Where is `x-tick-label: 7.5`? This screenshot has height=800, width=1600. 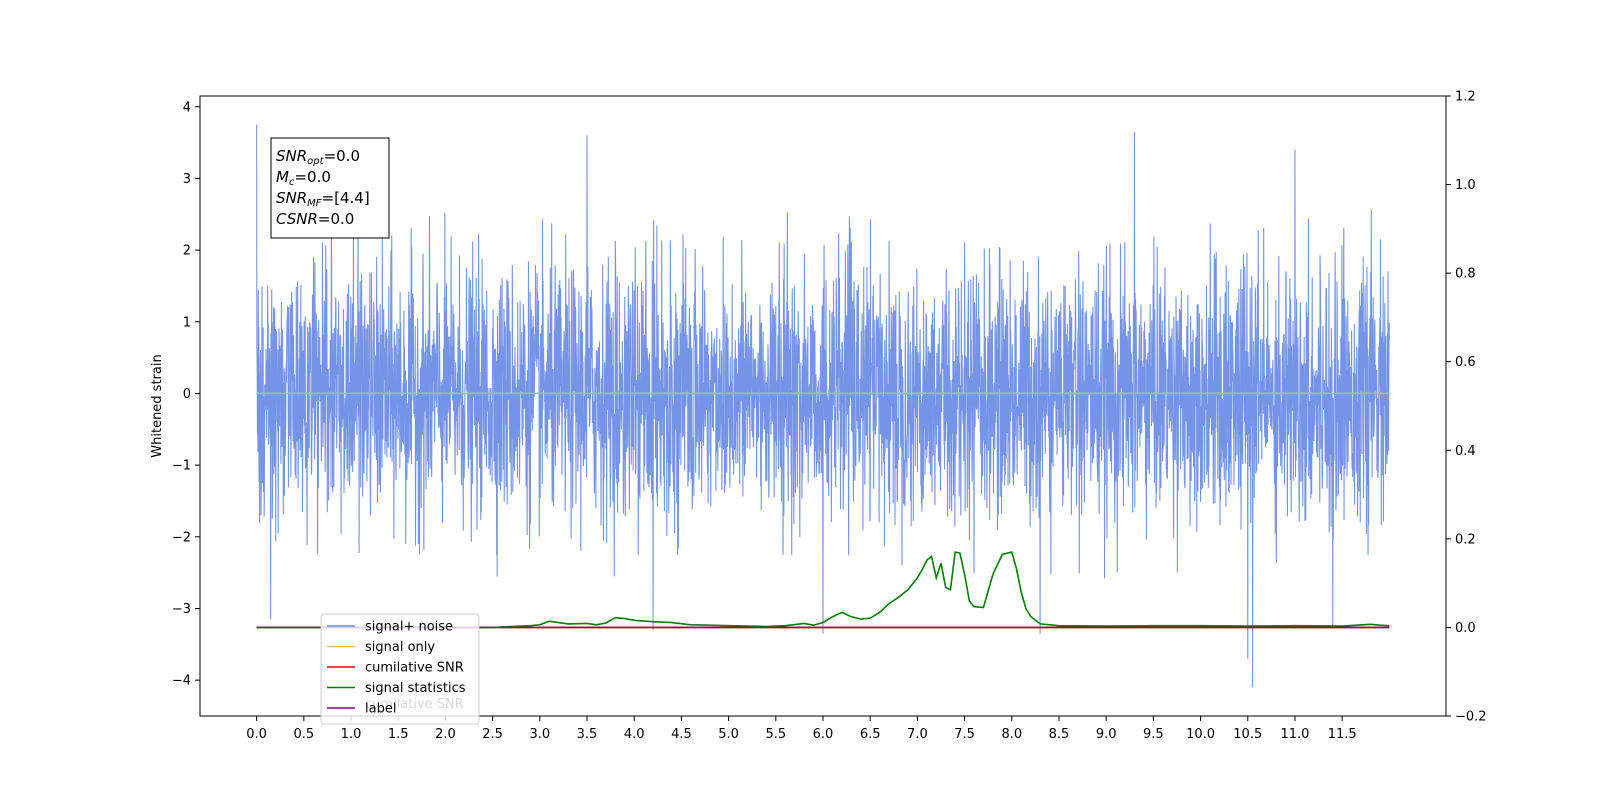
x-tick-label: 7.5 is located at coordinates (964, 734).